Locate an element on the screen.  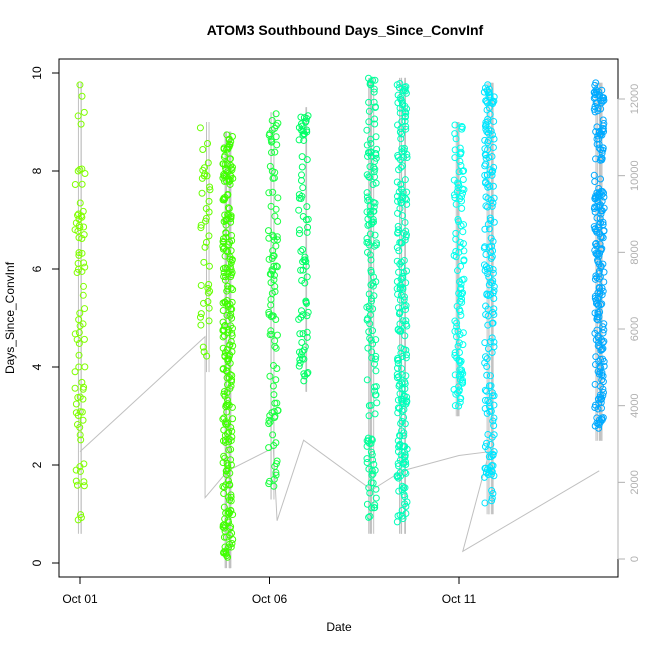
right-y-tick-label: 6000 is located at coordinates (635, 329).